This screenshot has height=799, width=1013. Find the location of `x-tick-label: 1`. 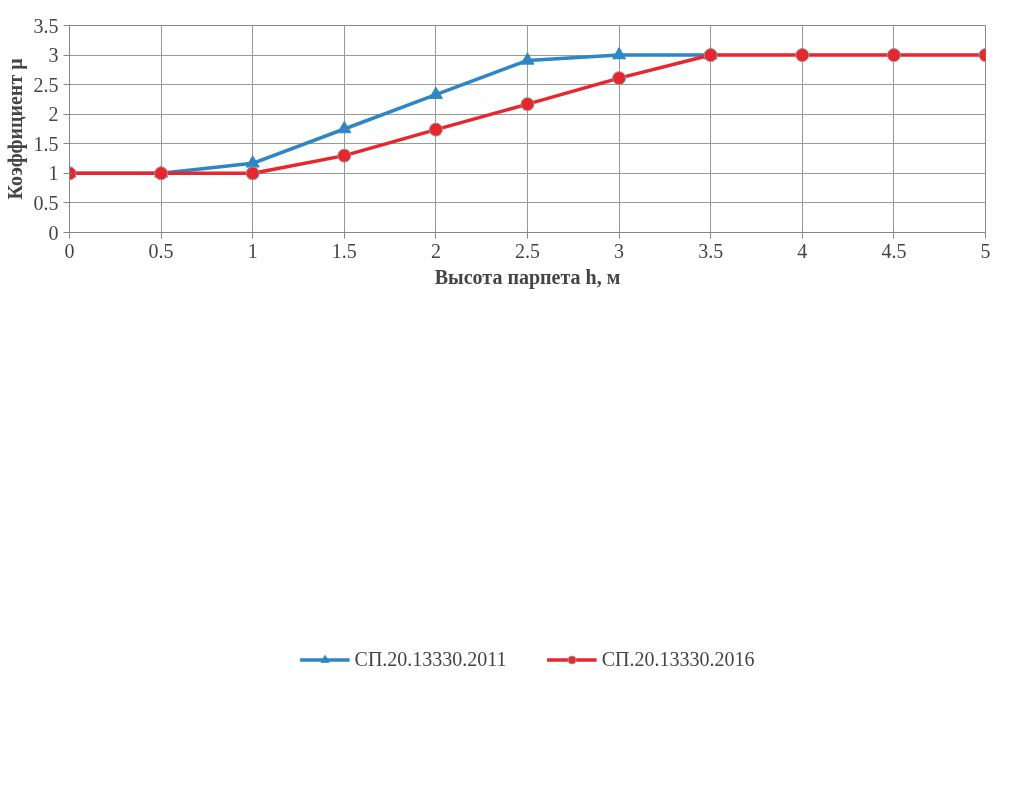

x-tick-label: 1 is located at coordinates (252, 250).